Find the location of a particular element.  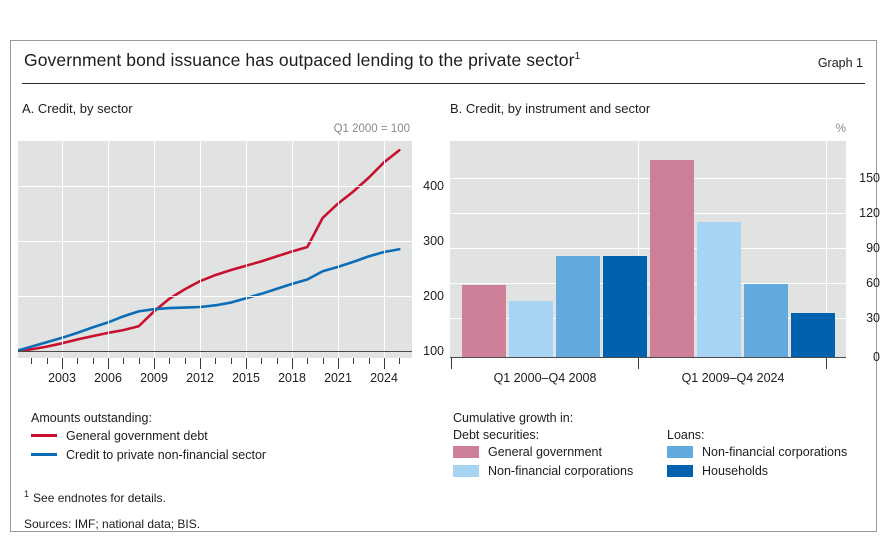

panel-b-legend-item-debt-nonfinancial-corporations: Non-financial corporations is located at coordinates (543, 471).